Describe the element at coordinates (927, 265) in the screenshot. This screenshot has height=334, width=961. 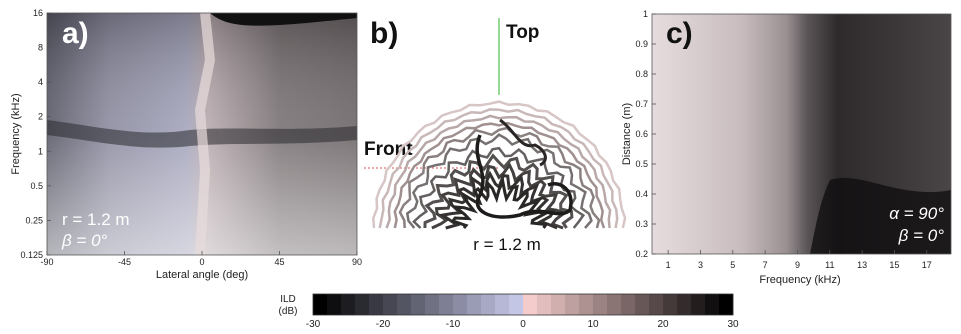
I see `x-tick-label-c: 17` at that location.